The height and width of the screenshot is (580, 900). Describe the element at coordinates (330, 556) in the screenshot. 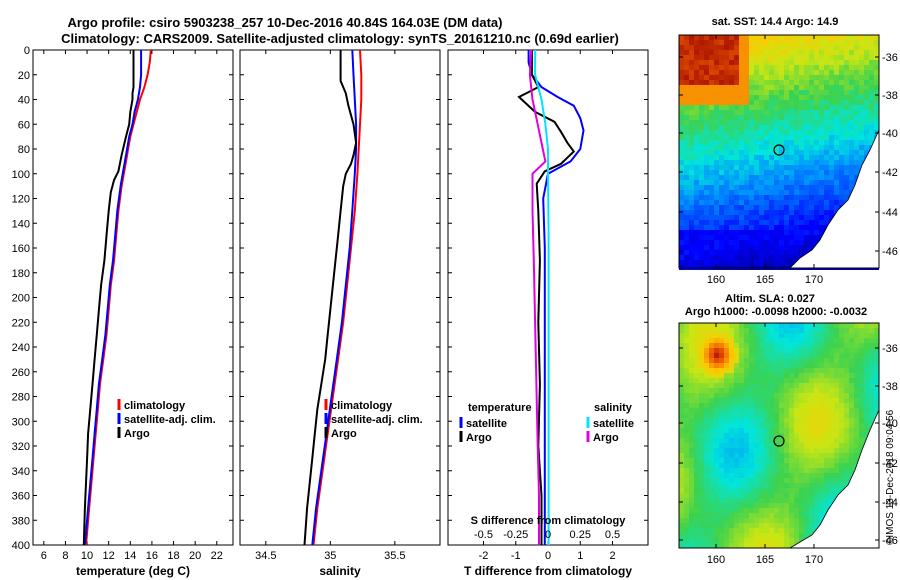

I see `x-tick-label: 35` at that location.